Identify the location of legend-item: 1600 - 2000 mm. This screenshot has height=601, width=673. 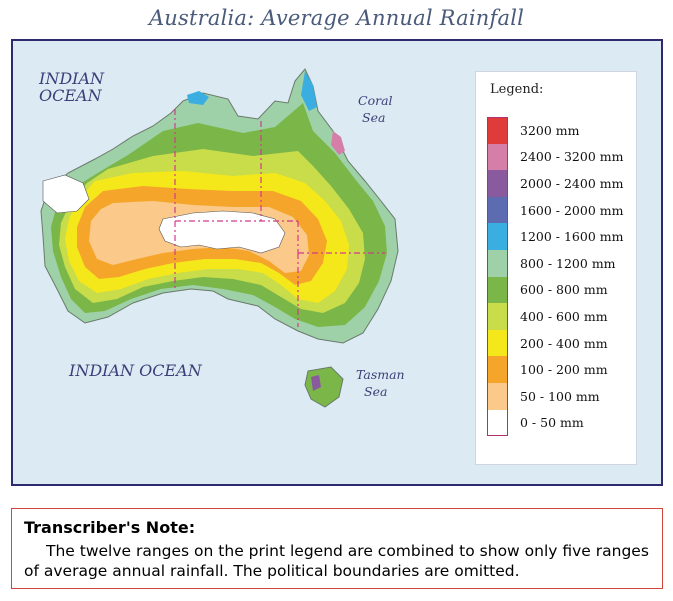
(555, 210).